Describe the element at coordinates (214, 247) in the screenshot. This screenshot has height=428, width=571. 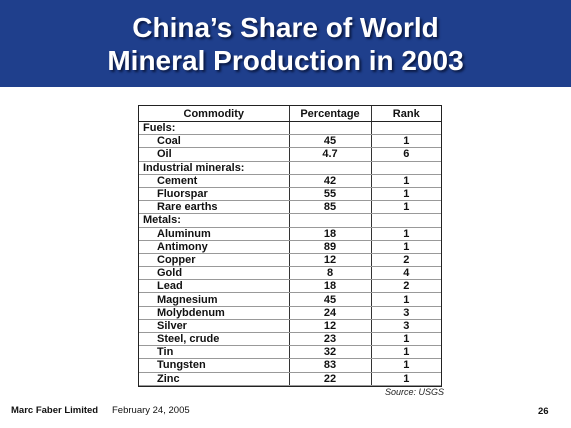
I see `cell-commodity: Antimony` at that location.